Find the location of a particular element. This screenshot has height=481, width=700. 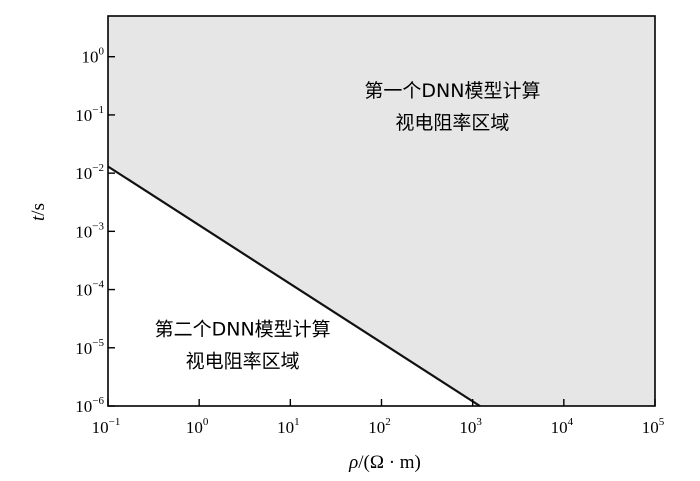

x-tick-exponent: −1 is located at coordinates (115, 422).